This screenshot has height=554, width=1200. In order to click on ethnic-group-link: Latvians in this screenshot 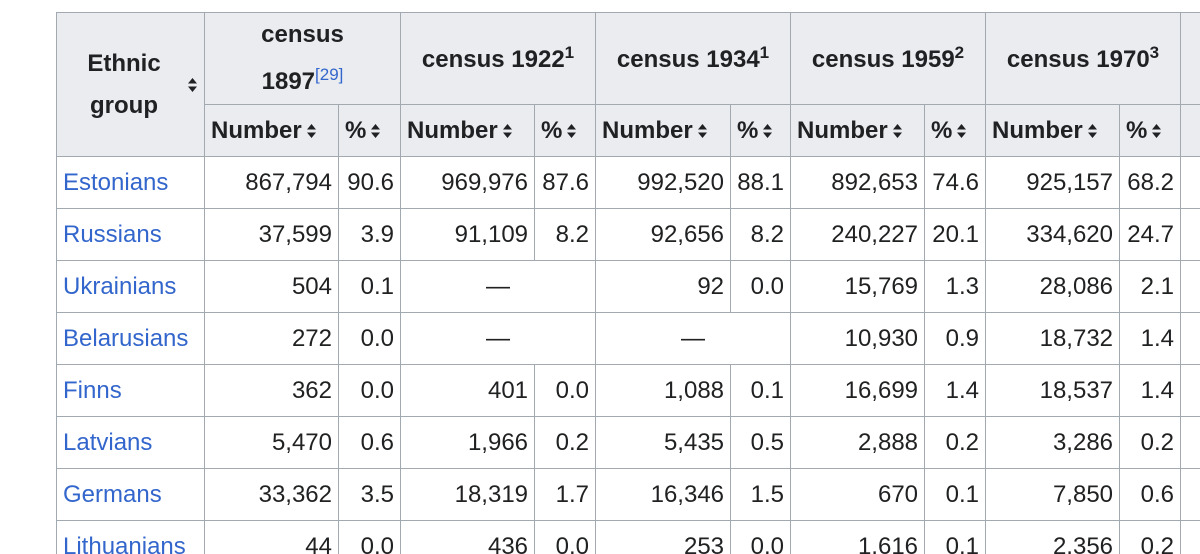, I will do `click(108, 442)`.